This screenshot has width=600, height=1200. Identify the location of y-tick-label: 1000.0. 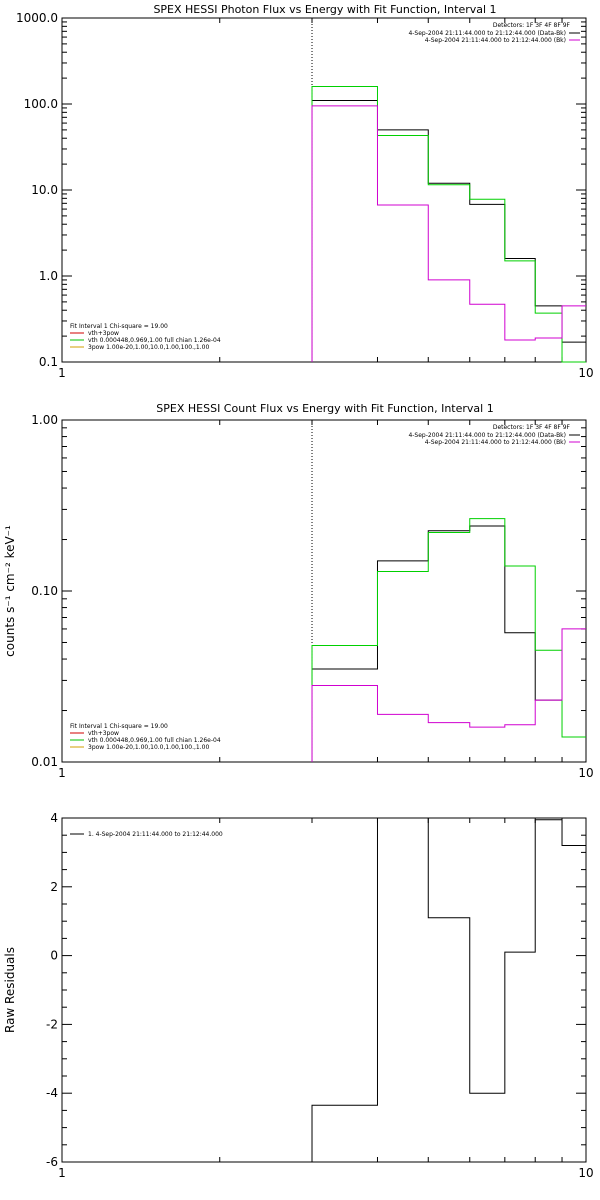
(37, 18).